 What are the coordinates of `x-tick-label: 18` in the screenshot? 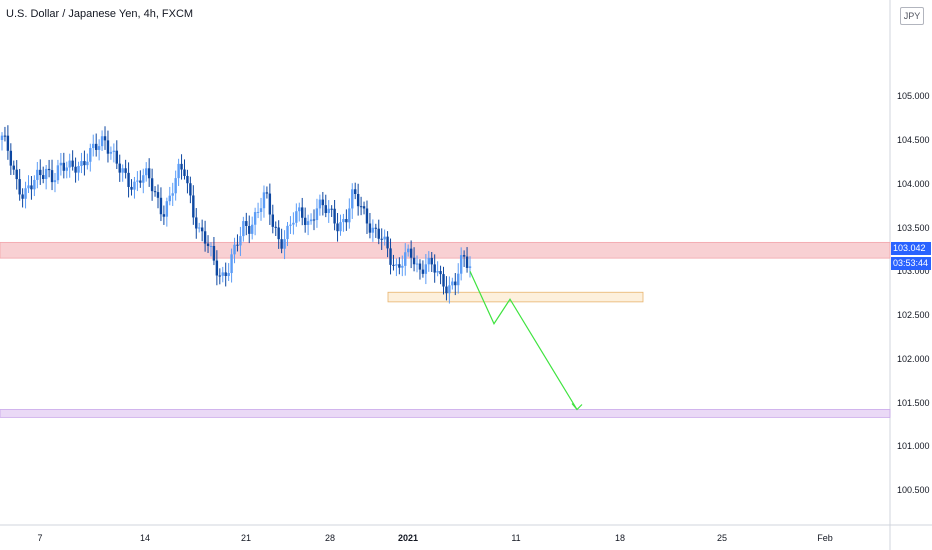 It's located at (620, 538).